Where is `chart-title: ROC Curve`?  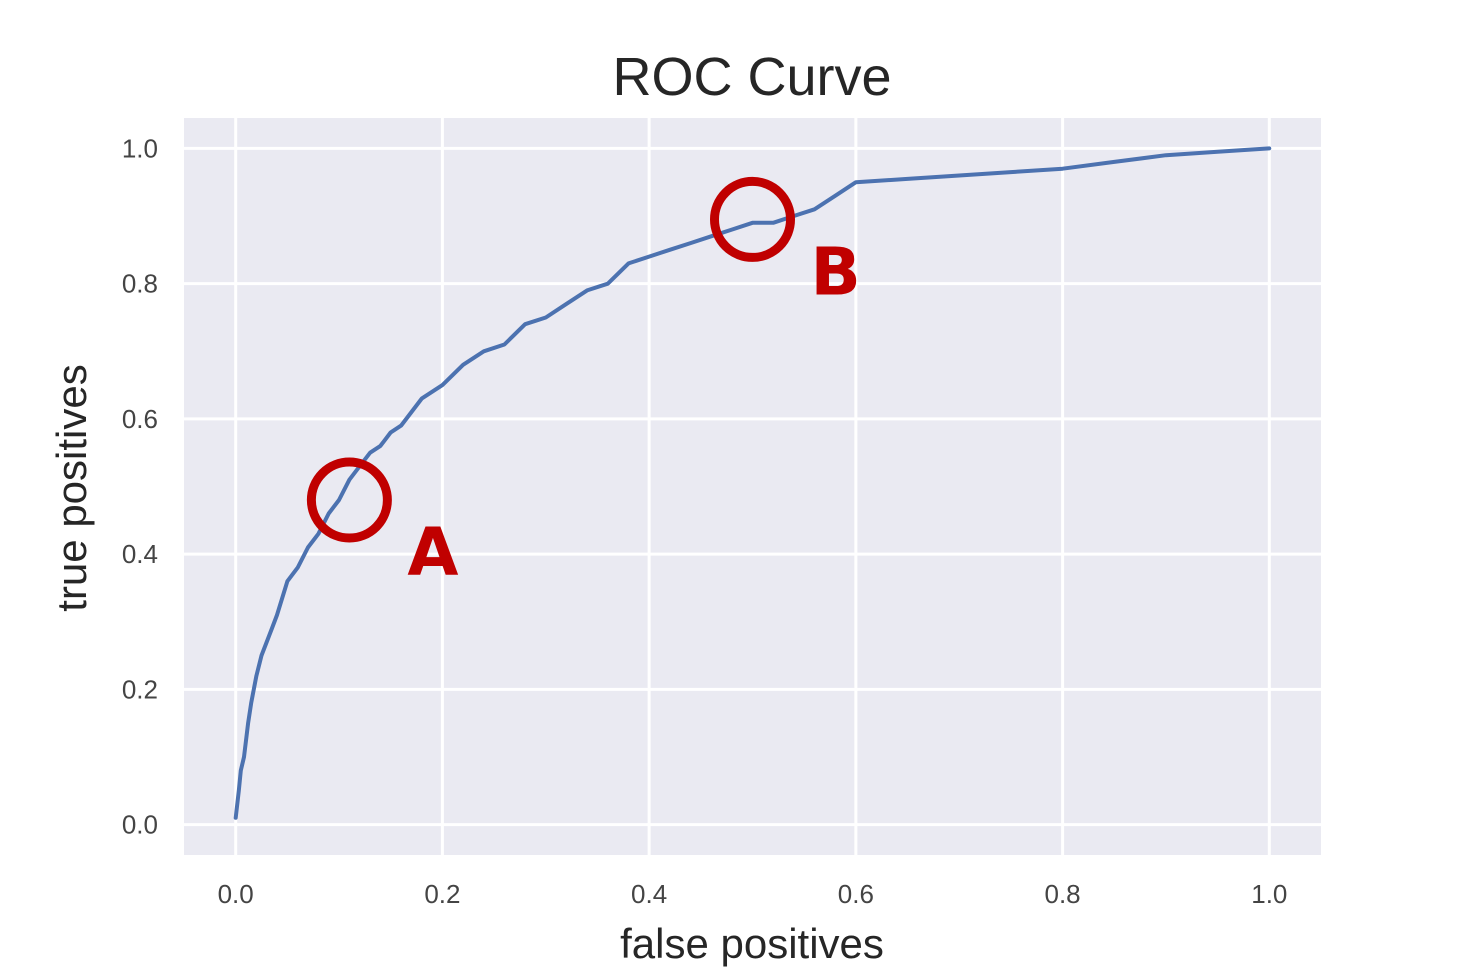 chart-title: ROC Curve is located at coordinates (751, 77).